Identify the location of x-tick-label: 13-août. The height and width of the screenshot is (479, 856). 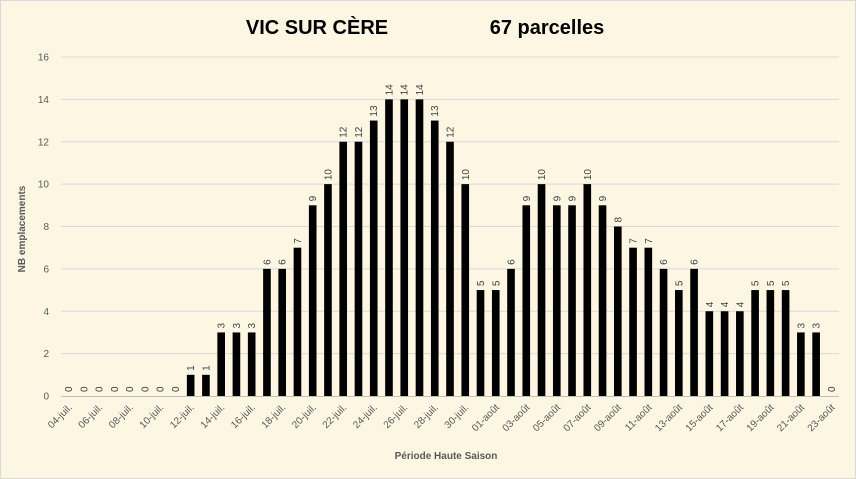
(669, 418).